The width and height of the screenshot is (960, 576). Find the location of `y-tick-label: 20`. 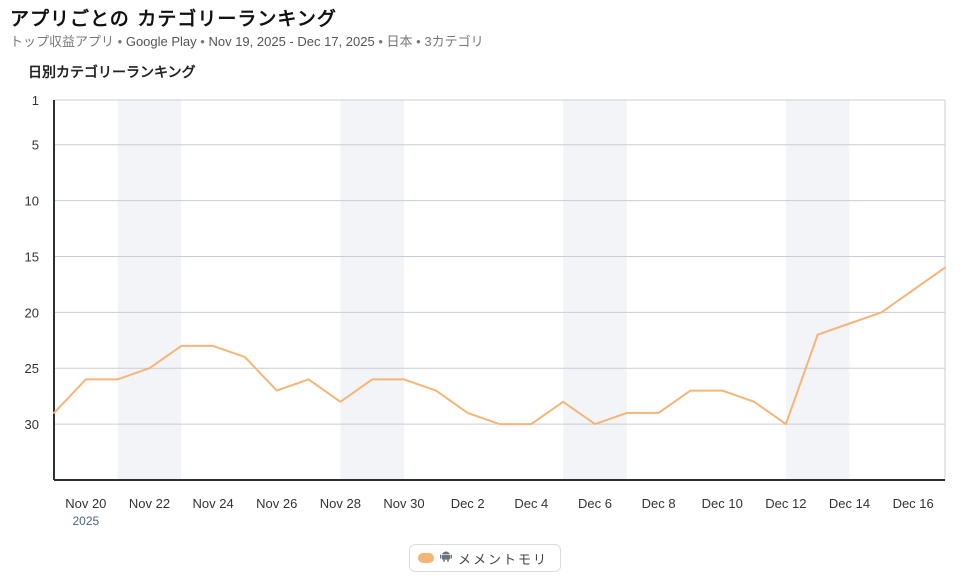

y-tick-label: 20 is located at coordinates (32, 312).